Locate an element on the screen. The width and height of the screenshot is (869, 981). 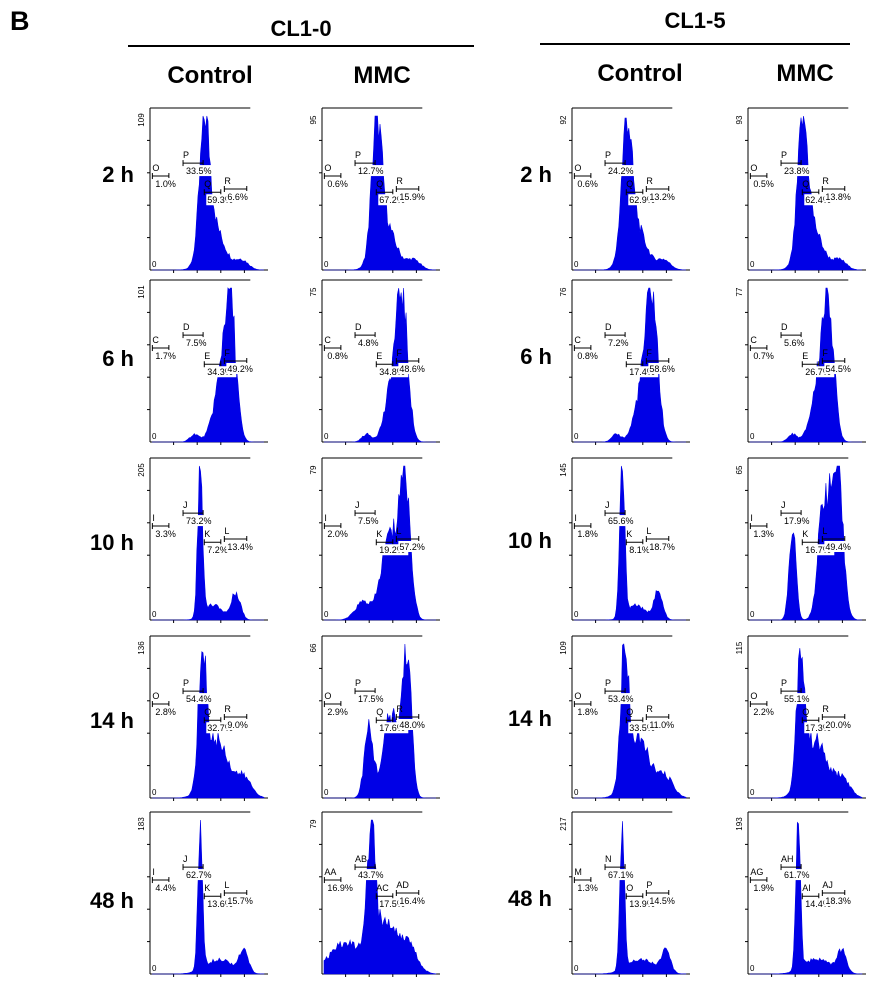
gate-letter-cl1-5-control-14-h-3: R is located at coordinates (649, 709).